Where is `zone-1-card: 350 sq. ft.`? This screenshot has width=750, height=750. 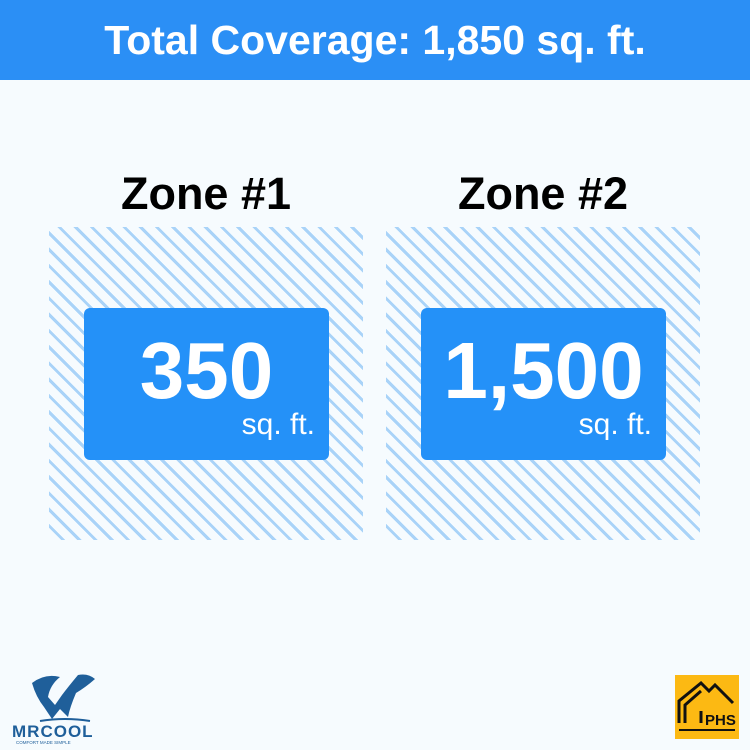
zone-1-card: 350 sq. ft. is located at coordinates (206, 384).